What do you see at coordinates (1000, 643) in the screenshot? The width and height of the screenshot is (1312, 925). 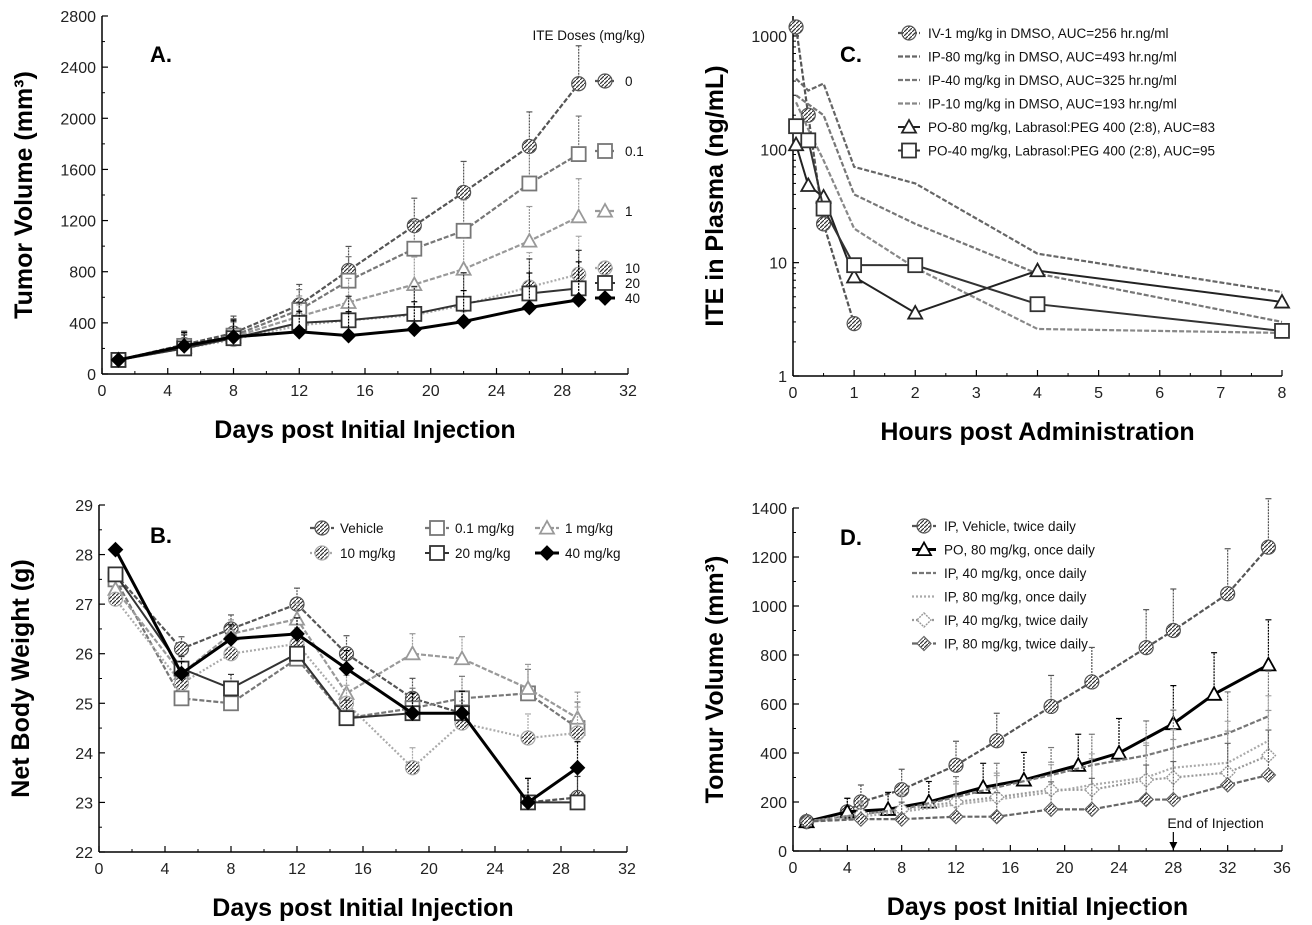 I see `legend-item: IP, 80 mg/kg, twice daily` at bounding box center [1000, 643].